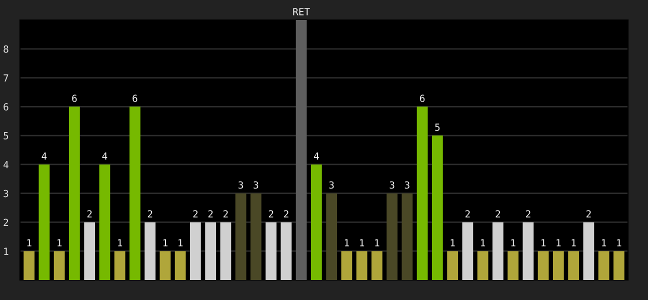 Image resolution: width=648 pixels, height=300 pixels. I want to click on y-tick-label: 6, so click(6, 107).